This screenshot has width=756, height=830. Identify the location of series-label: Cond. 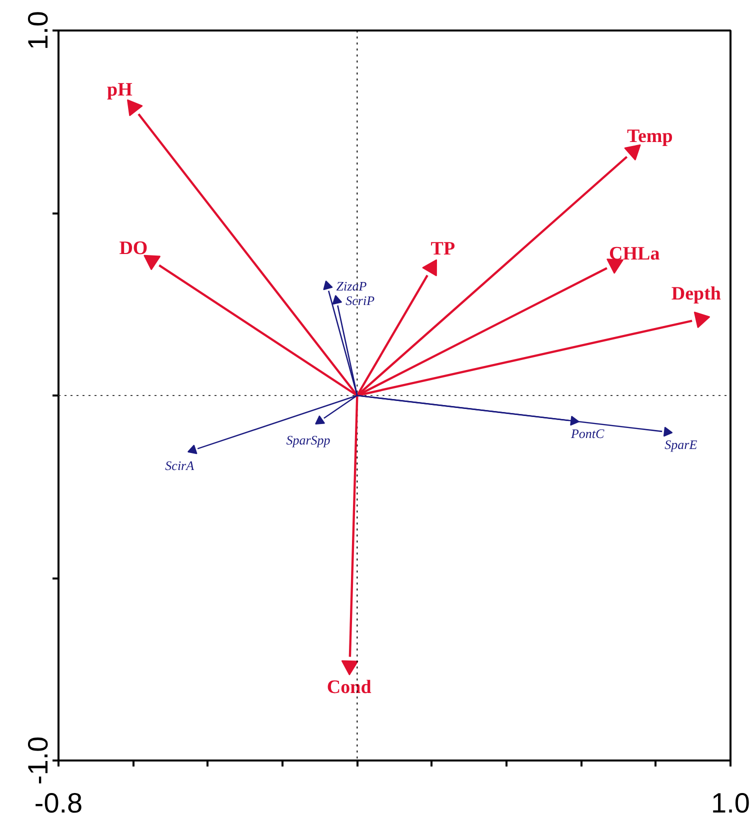
(349, 687).